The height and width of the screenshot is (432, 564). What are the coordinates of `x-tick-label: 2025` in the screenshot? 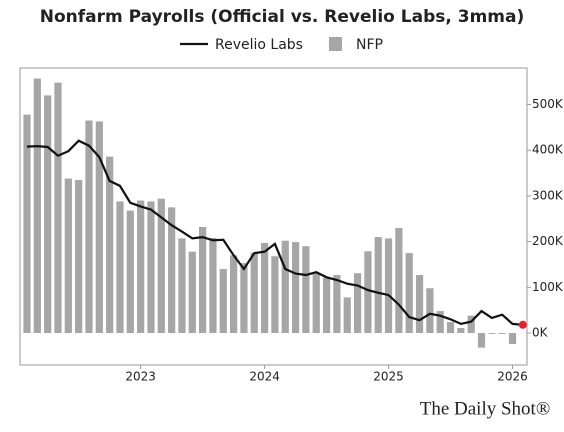 It's located at (388, 377).